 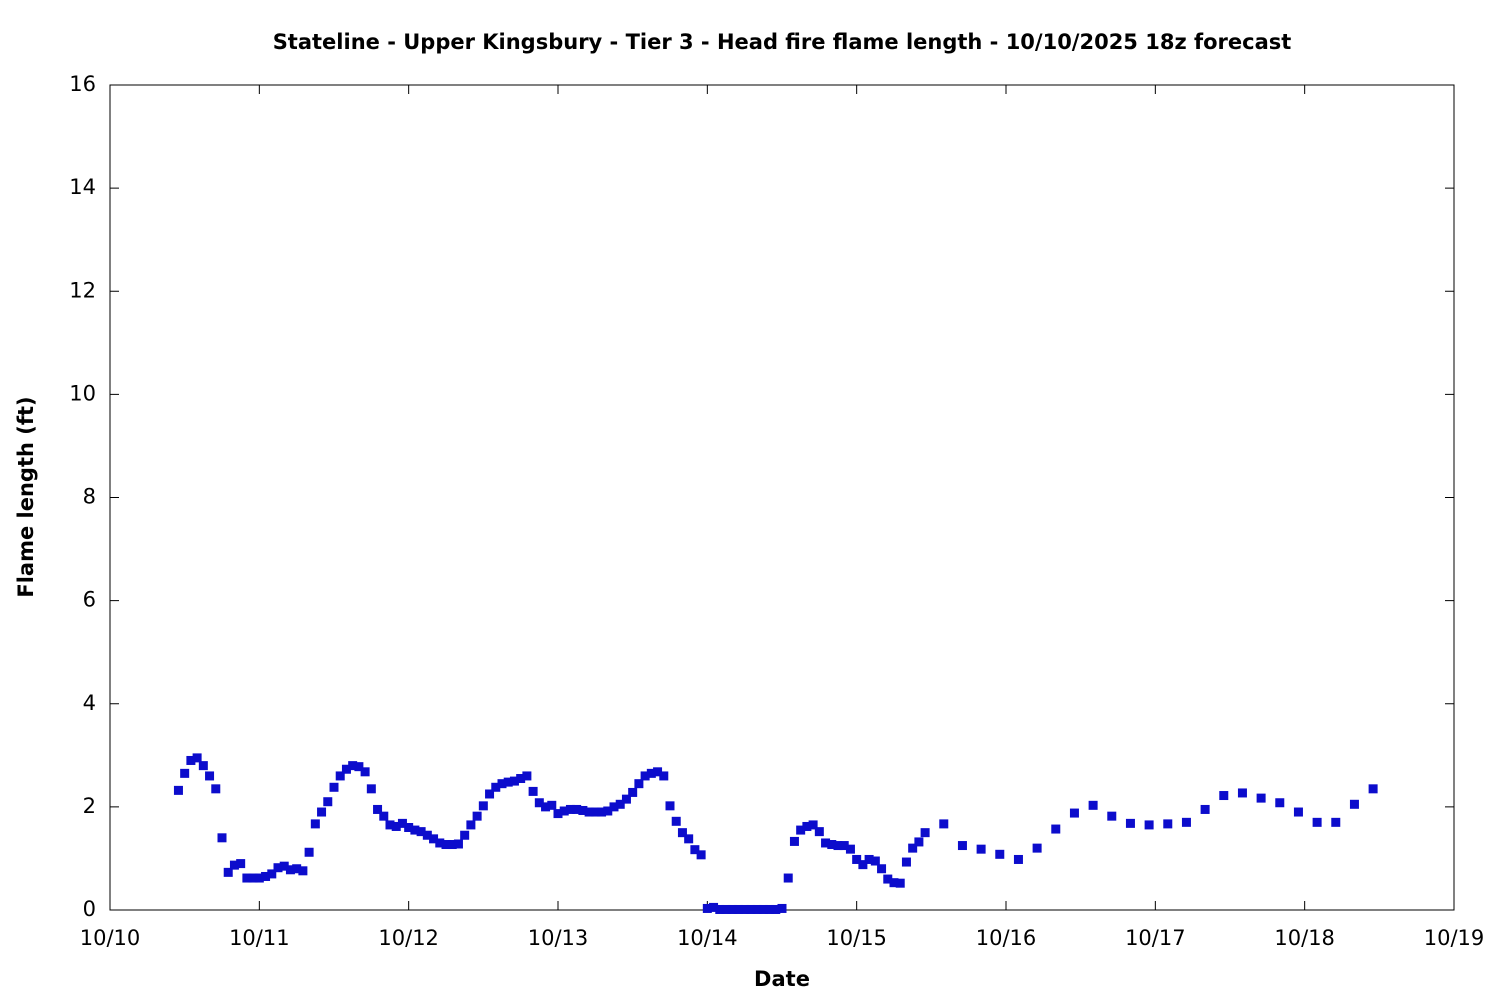 I want to click on y-tick-label: 10, so click(x=82, y=393).